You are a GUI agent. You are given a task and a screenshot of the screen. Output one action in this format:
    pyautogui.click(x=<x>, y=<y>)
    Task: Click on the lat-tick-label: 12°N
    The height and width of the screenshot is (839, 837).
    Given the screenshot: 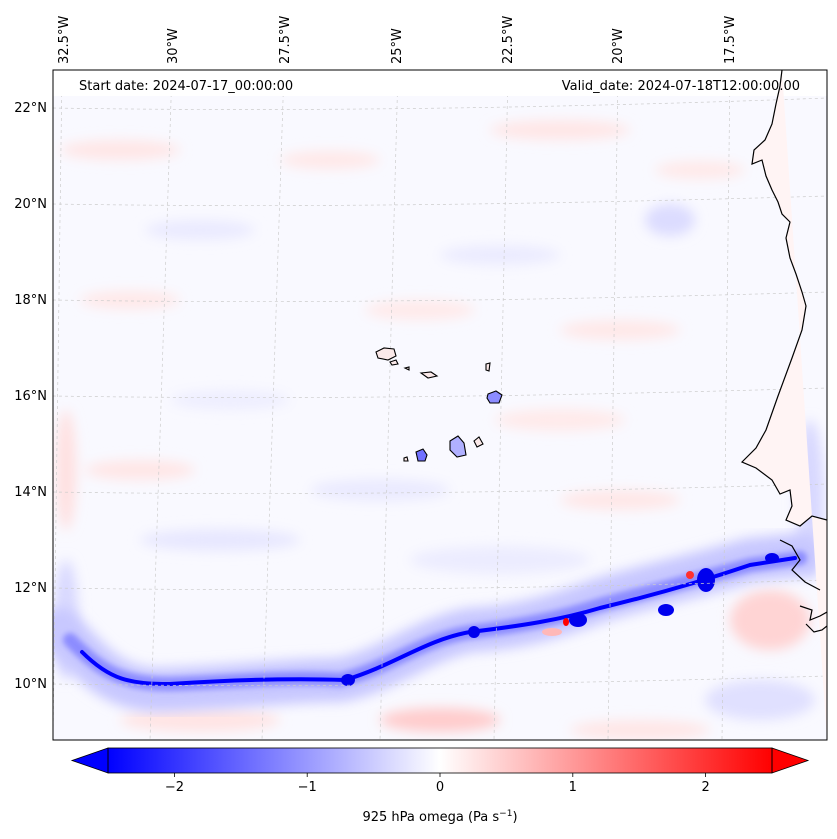 What is the action you would take?
    pyautogui.click(x=30, y=588)
    